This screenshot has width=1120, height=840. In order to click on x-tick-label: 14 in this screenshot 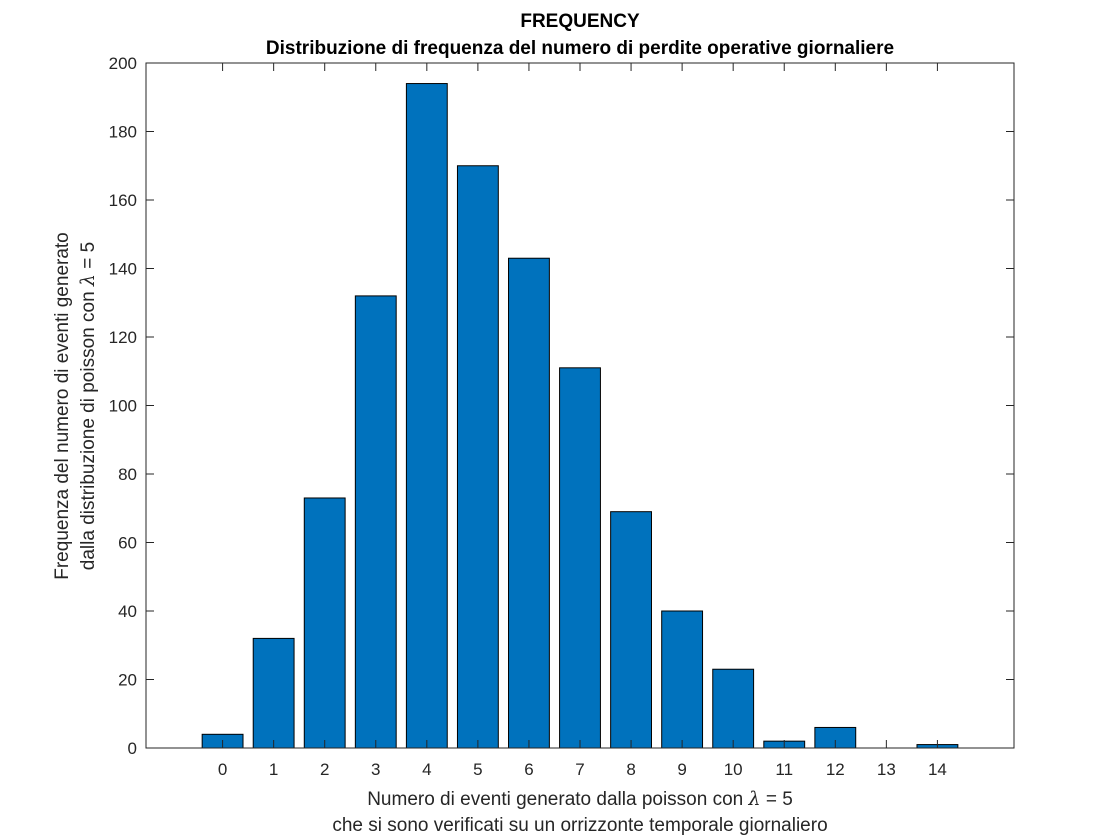, I will do `click(937, 769)`.